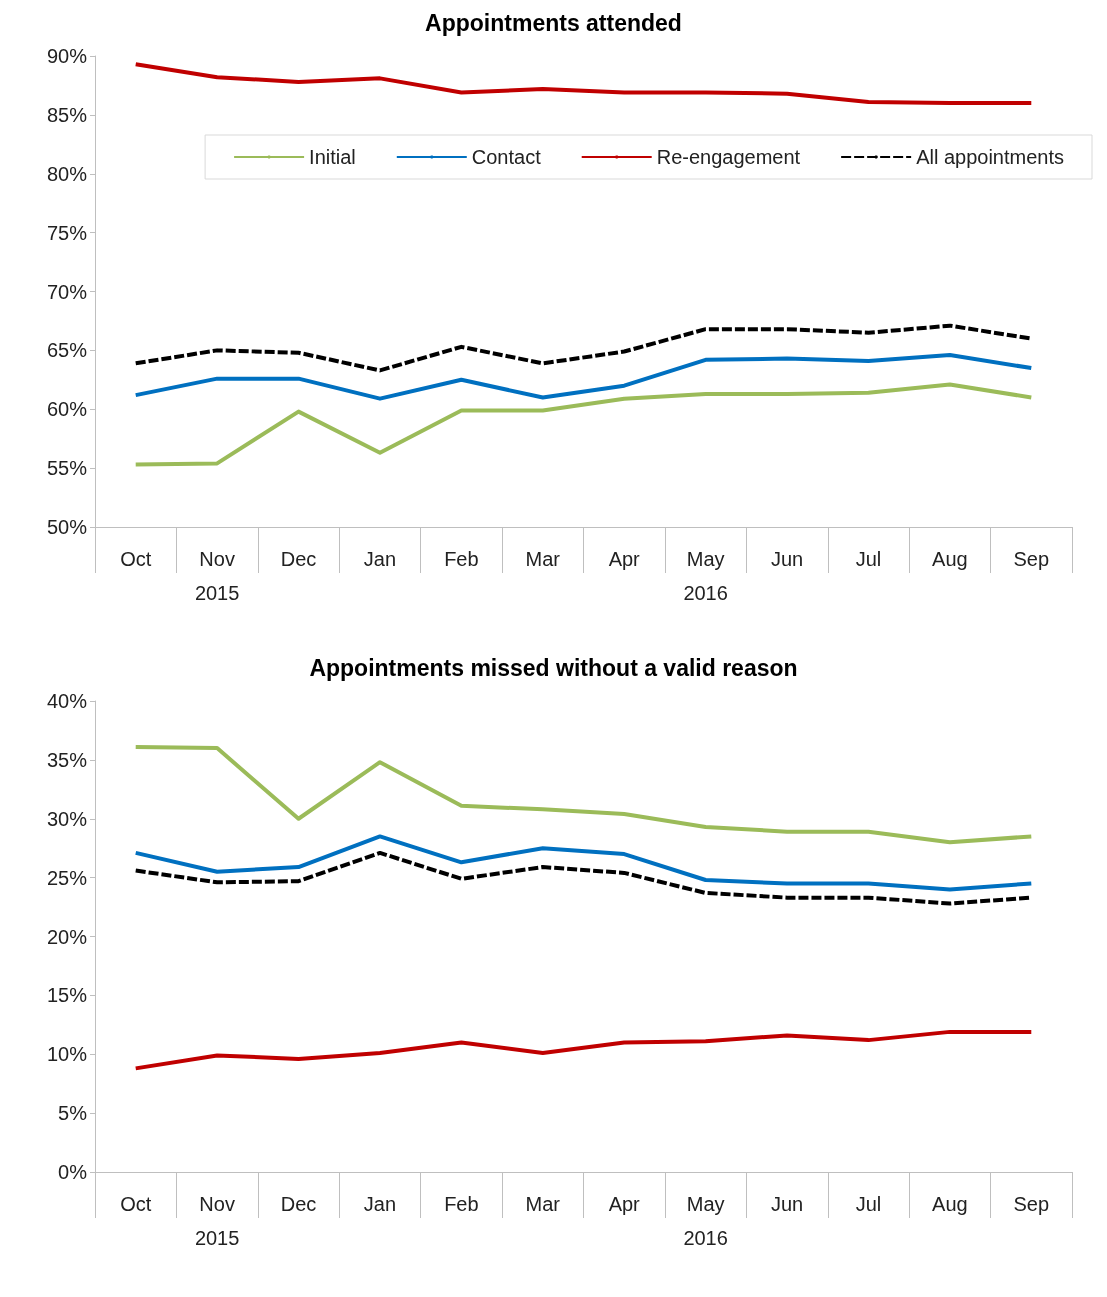 This screenshot has height=1297, width=1107. Describe the element at coordinates (67, 409) in the screenshot. I see `y-tick-label: 60%` at that location.